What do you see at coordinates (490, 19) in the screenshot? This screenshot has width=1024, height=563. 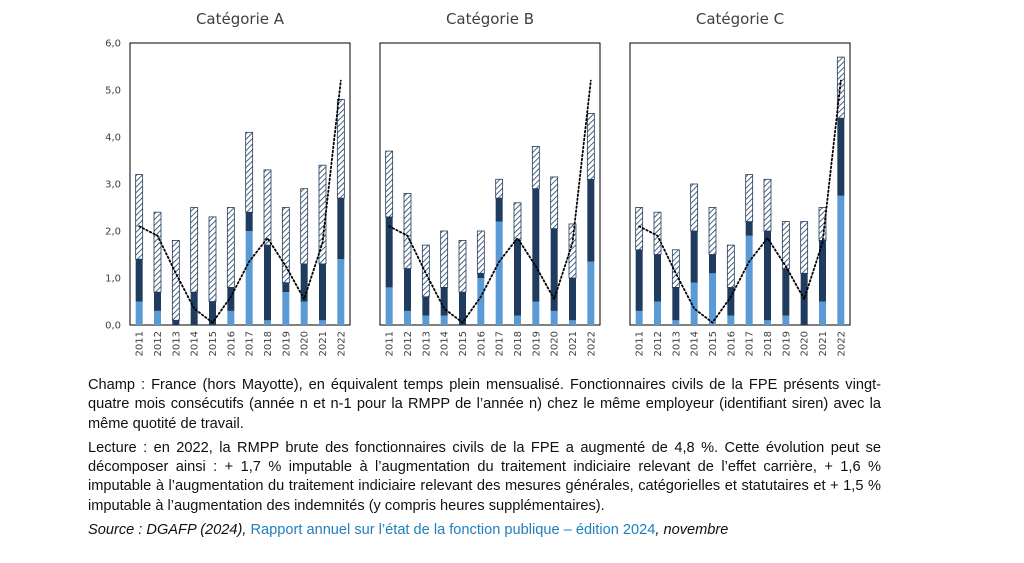 I see `panel-title: Catégorie B` at bounding box center [490, 19].